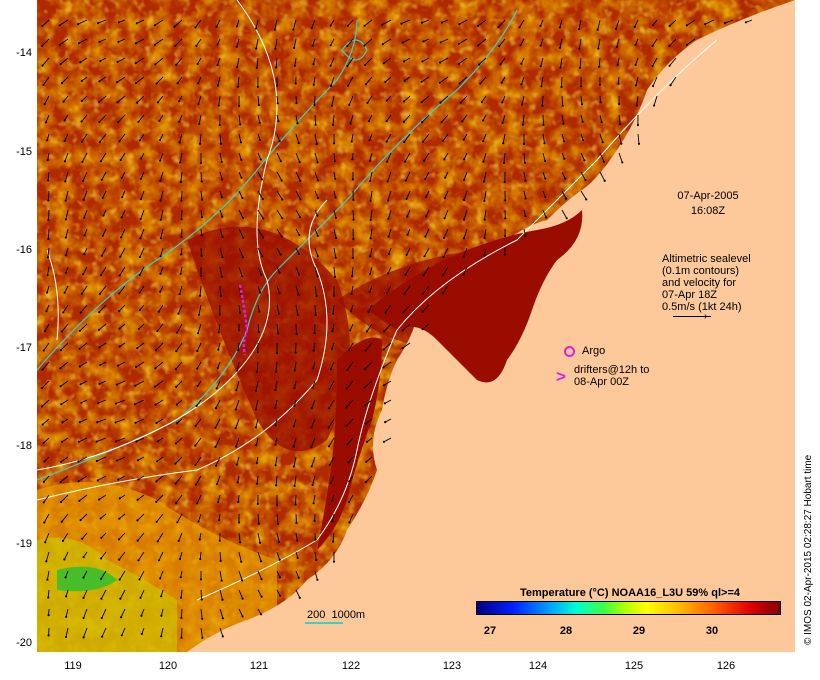 This screenshot has height=680, width=820. I want to click on cool-shelf, so click(107, 594).